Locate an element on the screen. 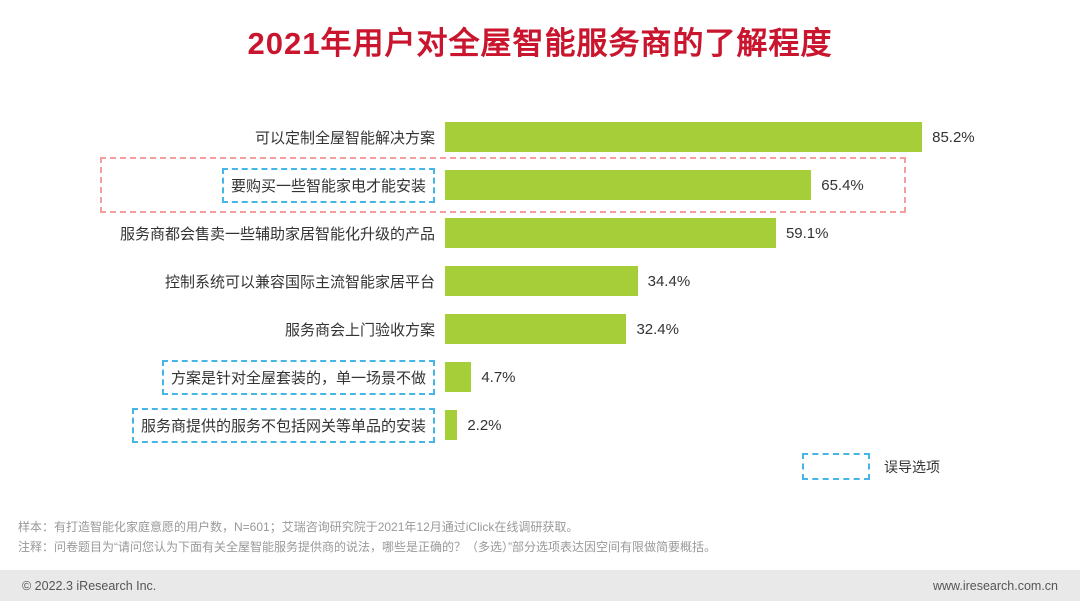 The width and height of the screenshot is (1080, 601). bar-row: 方案是针对全屋套装的，单一场景不做 4.7% is located at coordinates (540, 377).